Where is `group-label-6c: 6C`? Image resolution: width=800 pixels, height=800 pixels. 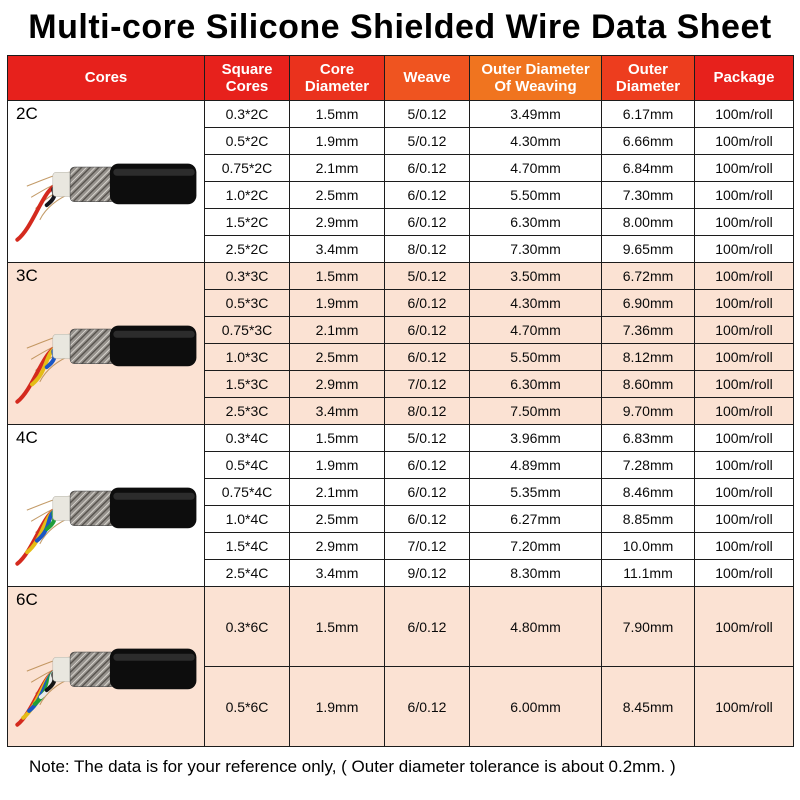
group-label-6c: 6C is located at coordinates (27, 599).